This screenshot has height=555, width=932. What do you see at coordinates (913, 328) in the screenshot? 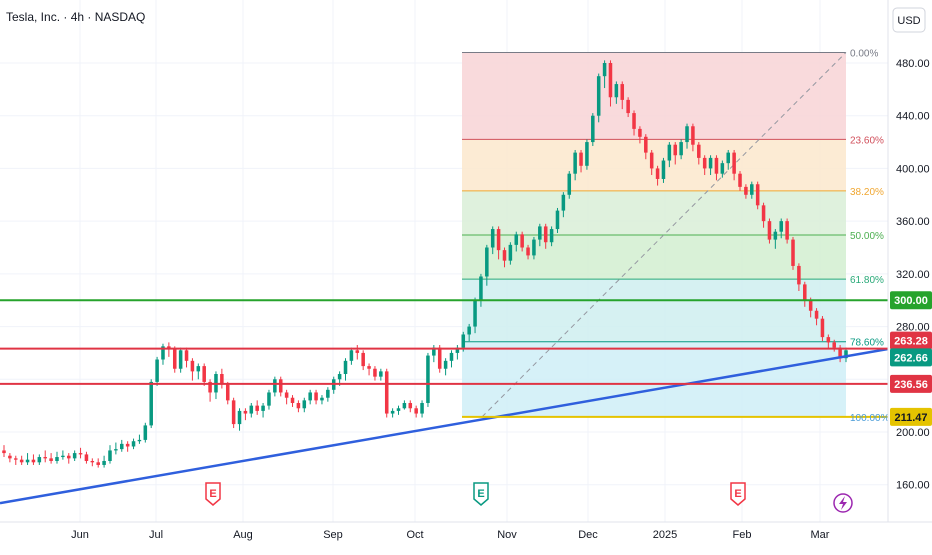
I see `y-tick-label: 280.00` at bounding box center [913, 328].